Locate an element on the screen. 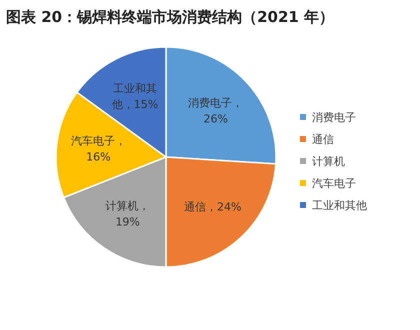 The width and height of the screenshot is (420, 330). chart-title: 图表 20：锡焊料终端市场消费结构（2021 年） is located at coordinates (170, 17).